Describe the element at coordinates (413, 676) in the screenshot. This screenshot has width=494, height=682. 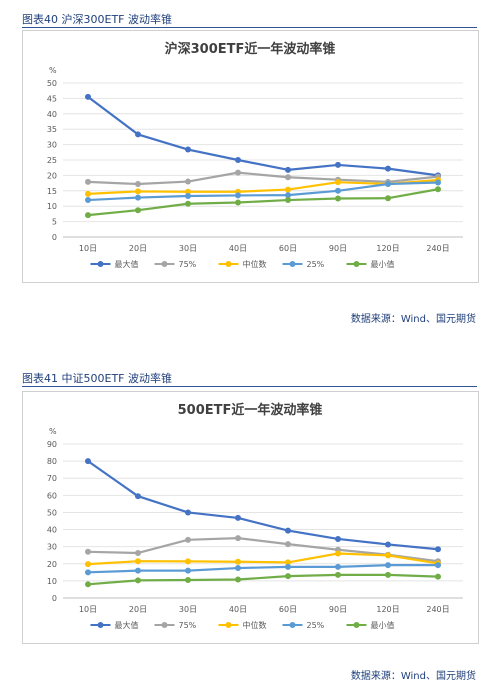
I see `data-source-note: 数据来源：Wind、国元期货` at that location.